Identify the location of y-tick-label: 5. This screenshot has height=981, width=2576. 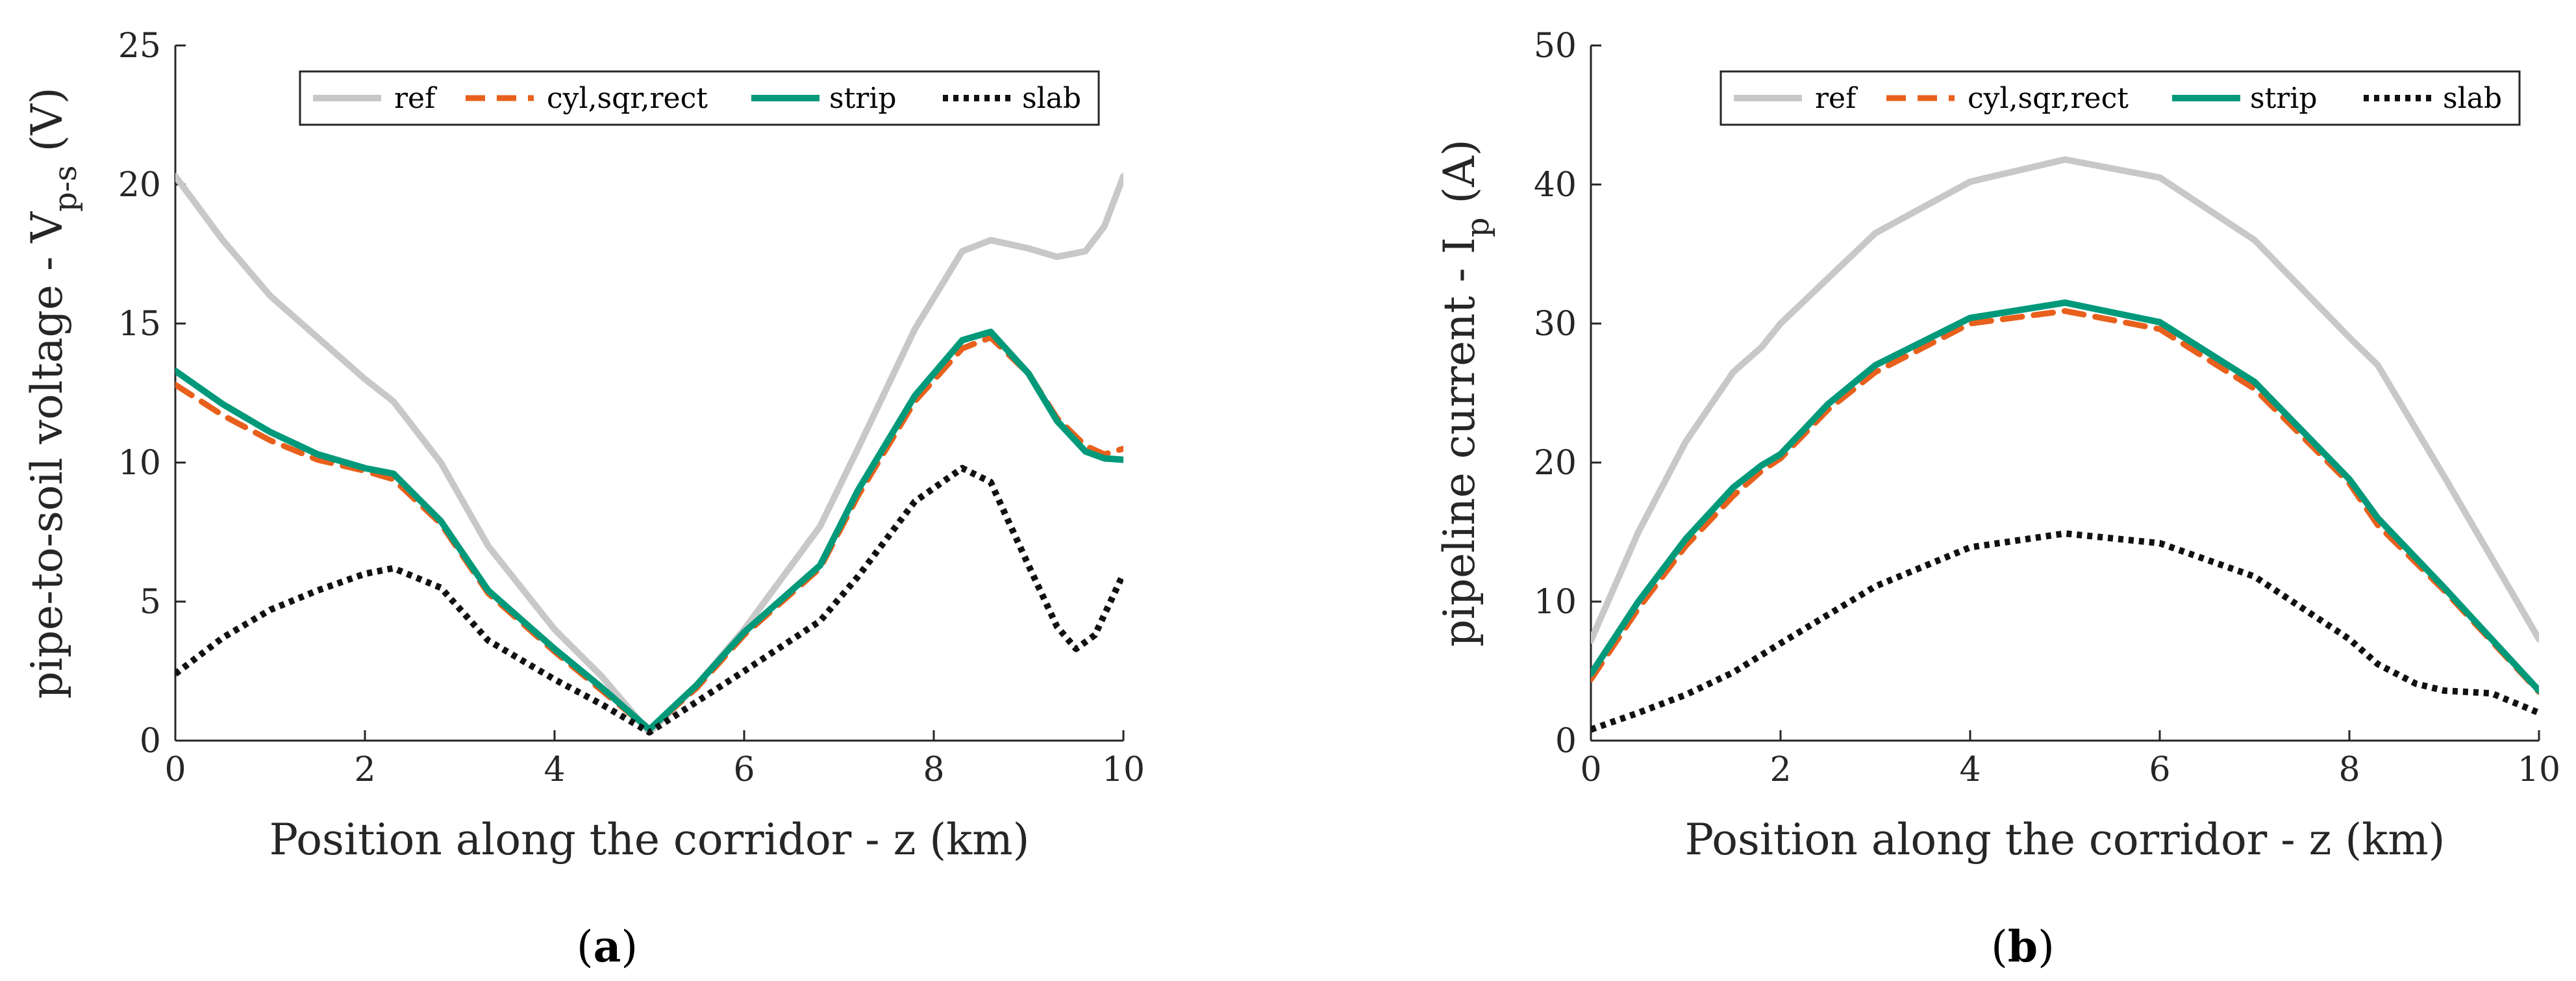
(150, 602).